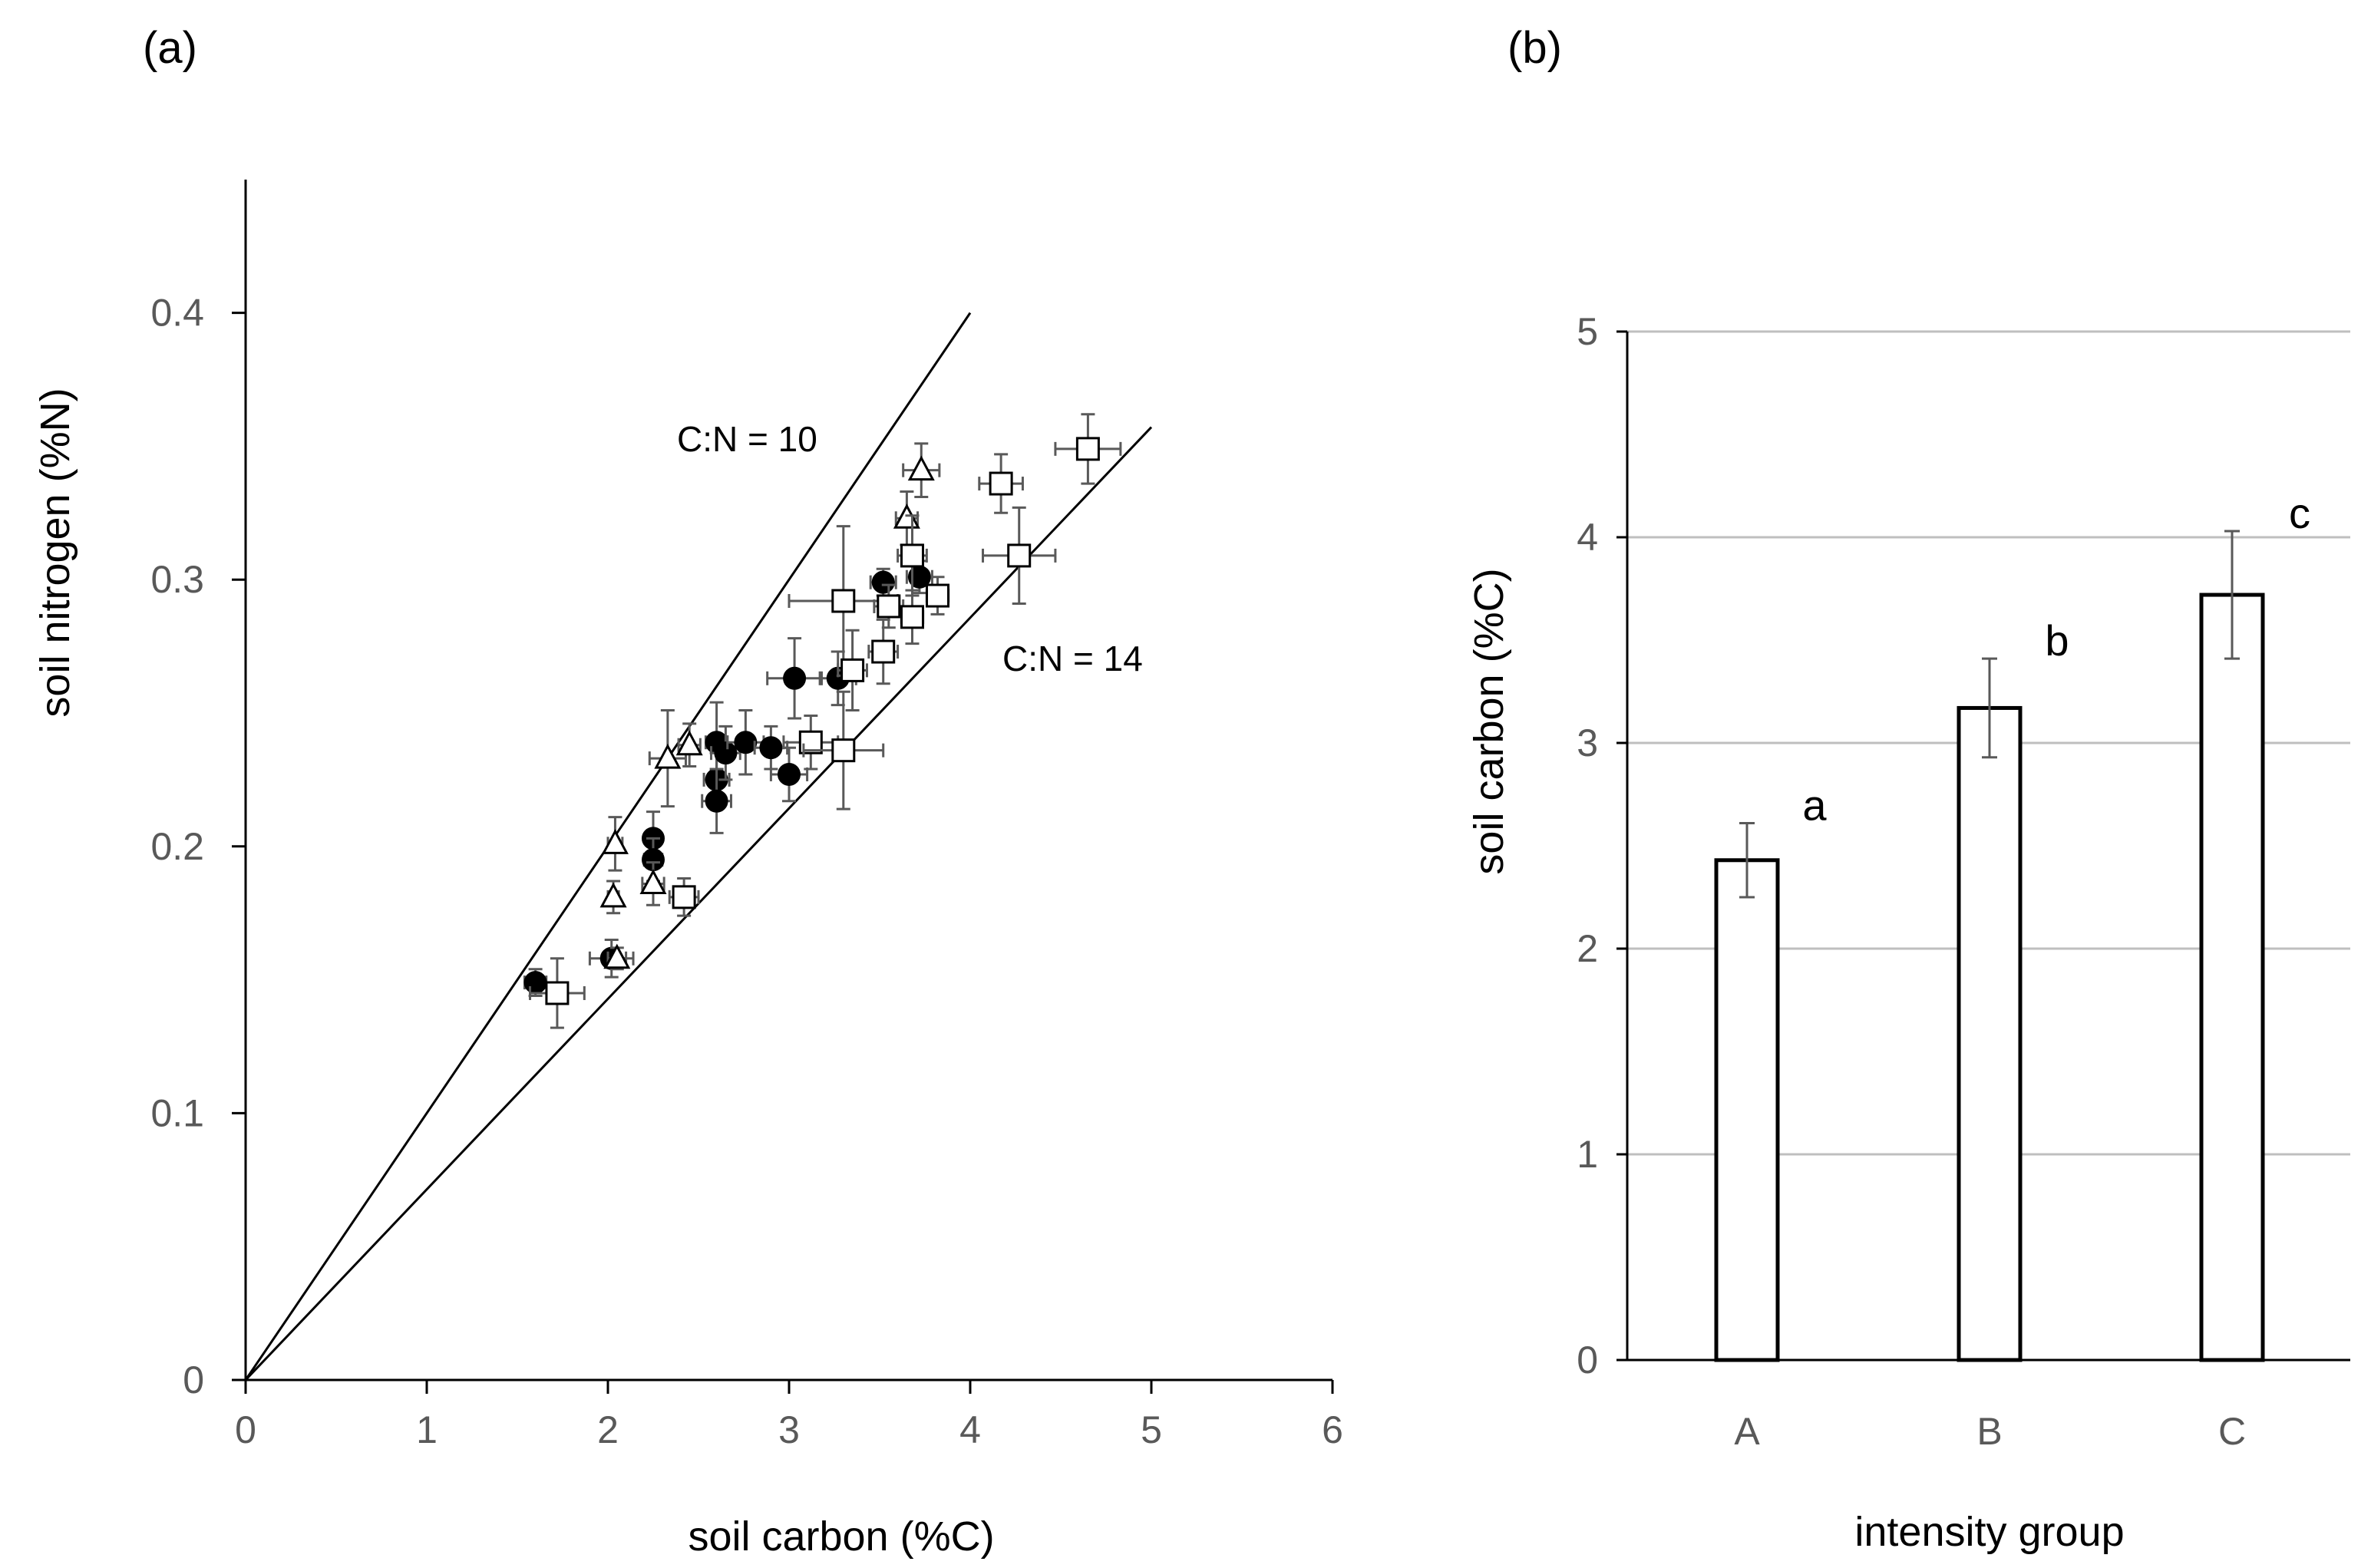  I want to click on panel-a-x-ticks: 0 1 2 3 4 5 6, so click(789, 1415).